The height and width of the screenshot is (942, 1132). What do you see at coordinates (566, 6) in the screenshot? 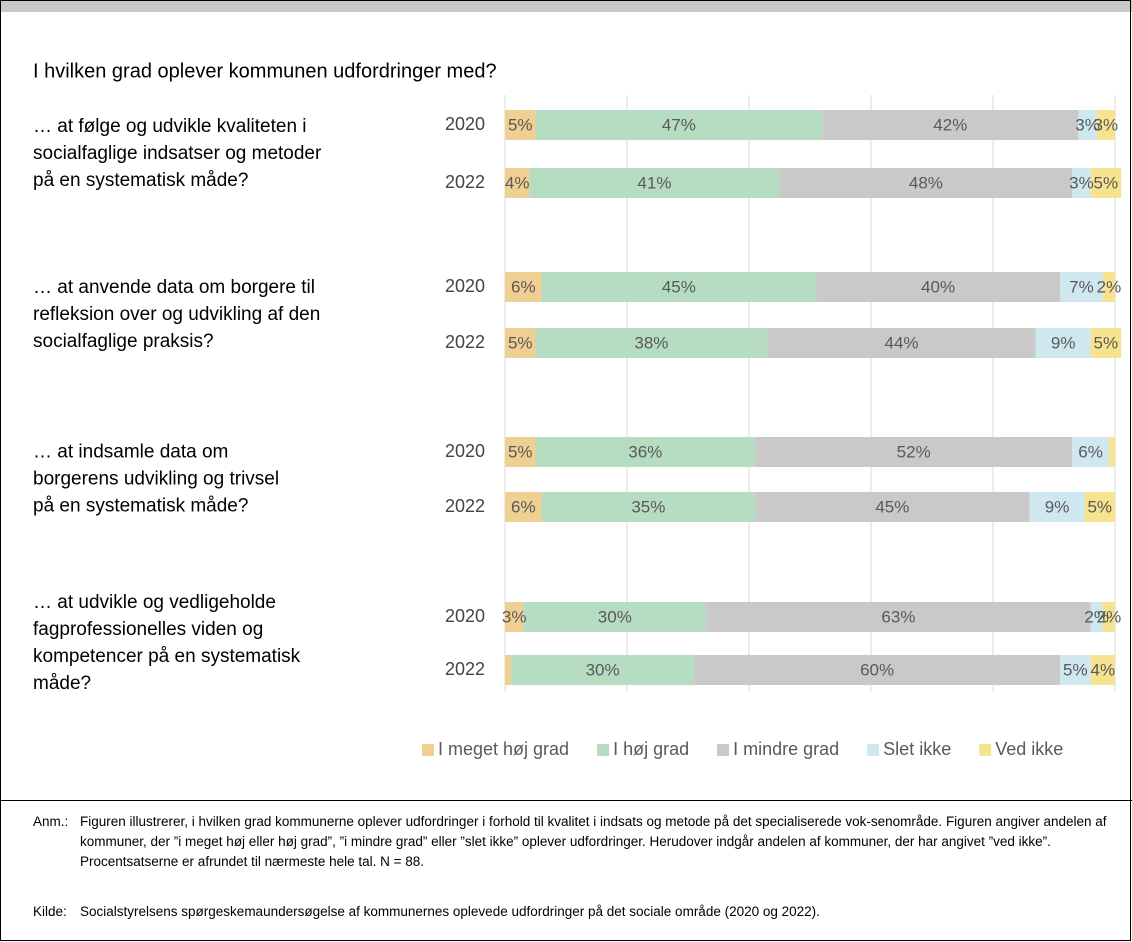
I see `header-band` at bounding box center [566, 6].